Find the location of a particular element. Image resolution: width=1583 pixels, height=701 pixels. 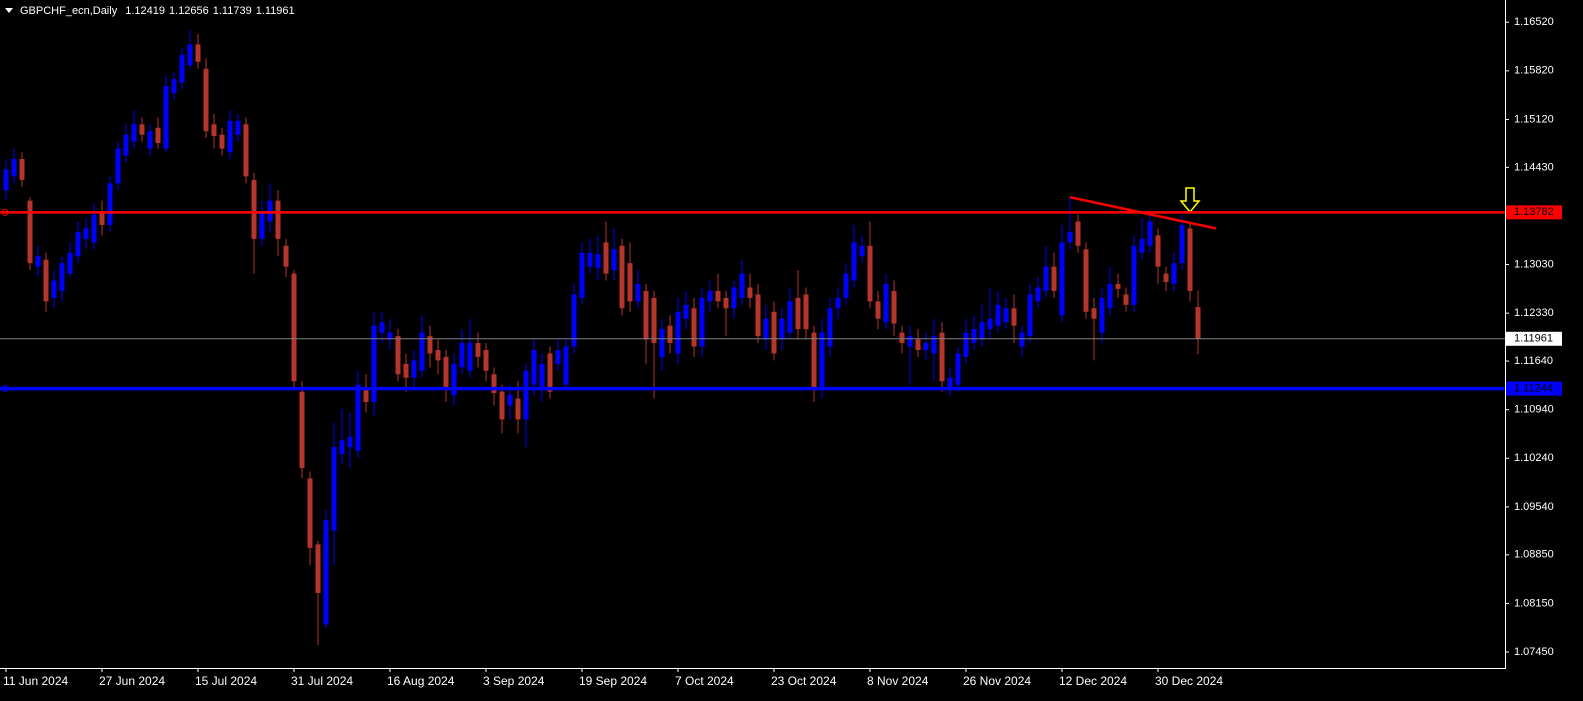

level-label: 1.13782 is located at coordinates (1534, 212).